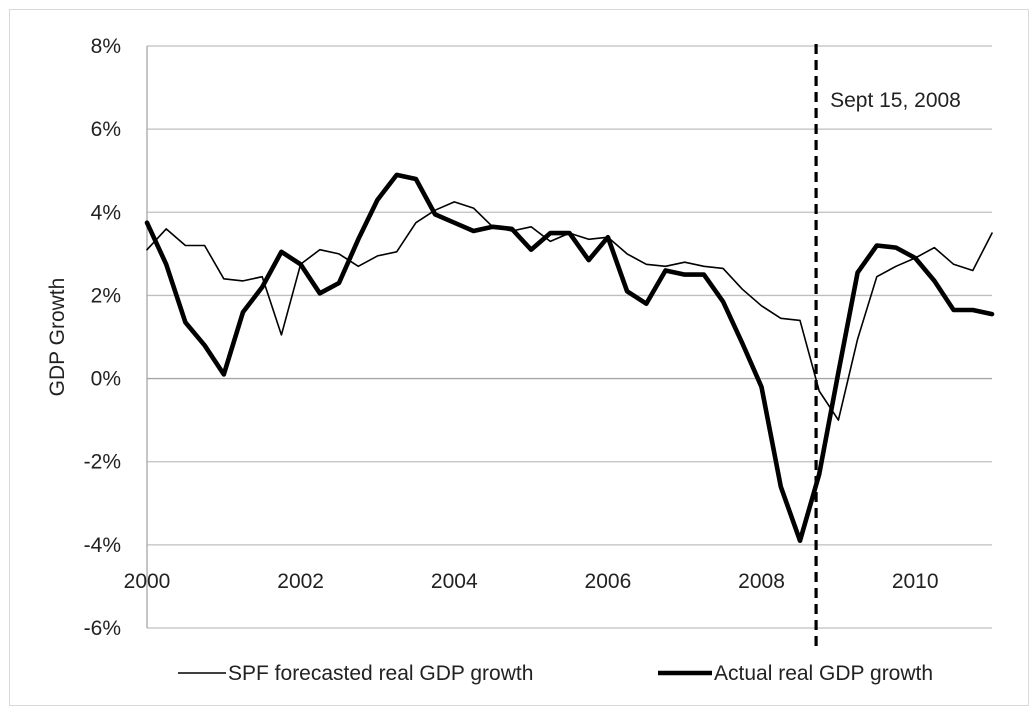 The image size is (1036, 713). I want to click on y-tick-label: -2%, so click(102, 462).